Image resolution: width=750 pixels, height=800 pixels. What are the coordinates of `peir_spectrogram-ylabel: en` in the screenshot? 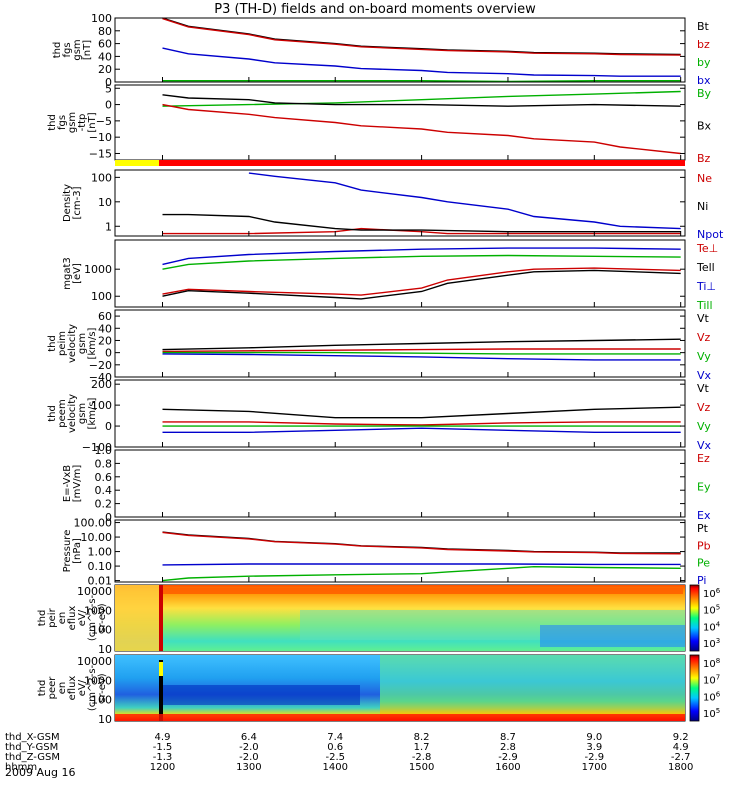 It's located at (62, 618).